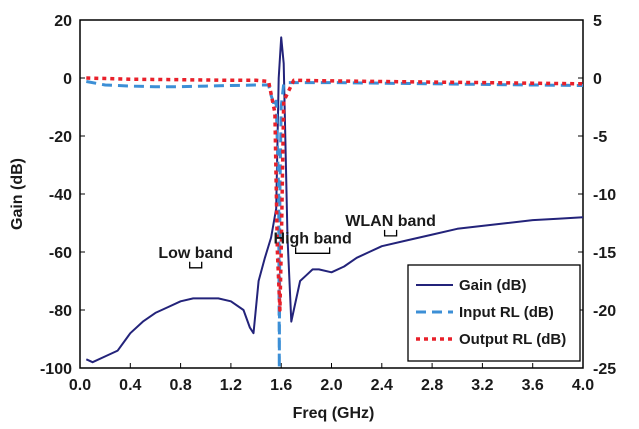 The height and width of the screenshot is (429, 639). Describe the element at coordinates (432, 385) in the screenshot. I see `x-tick-label: 2.8` at that location.